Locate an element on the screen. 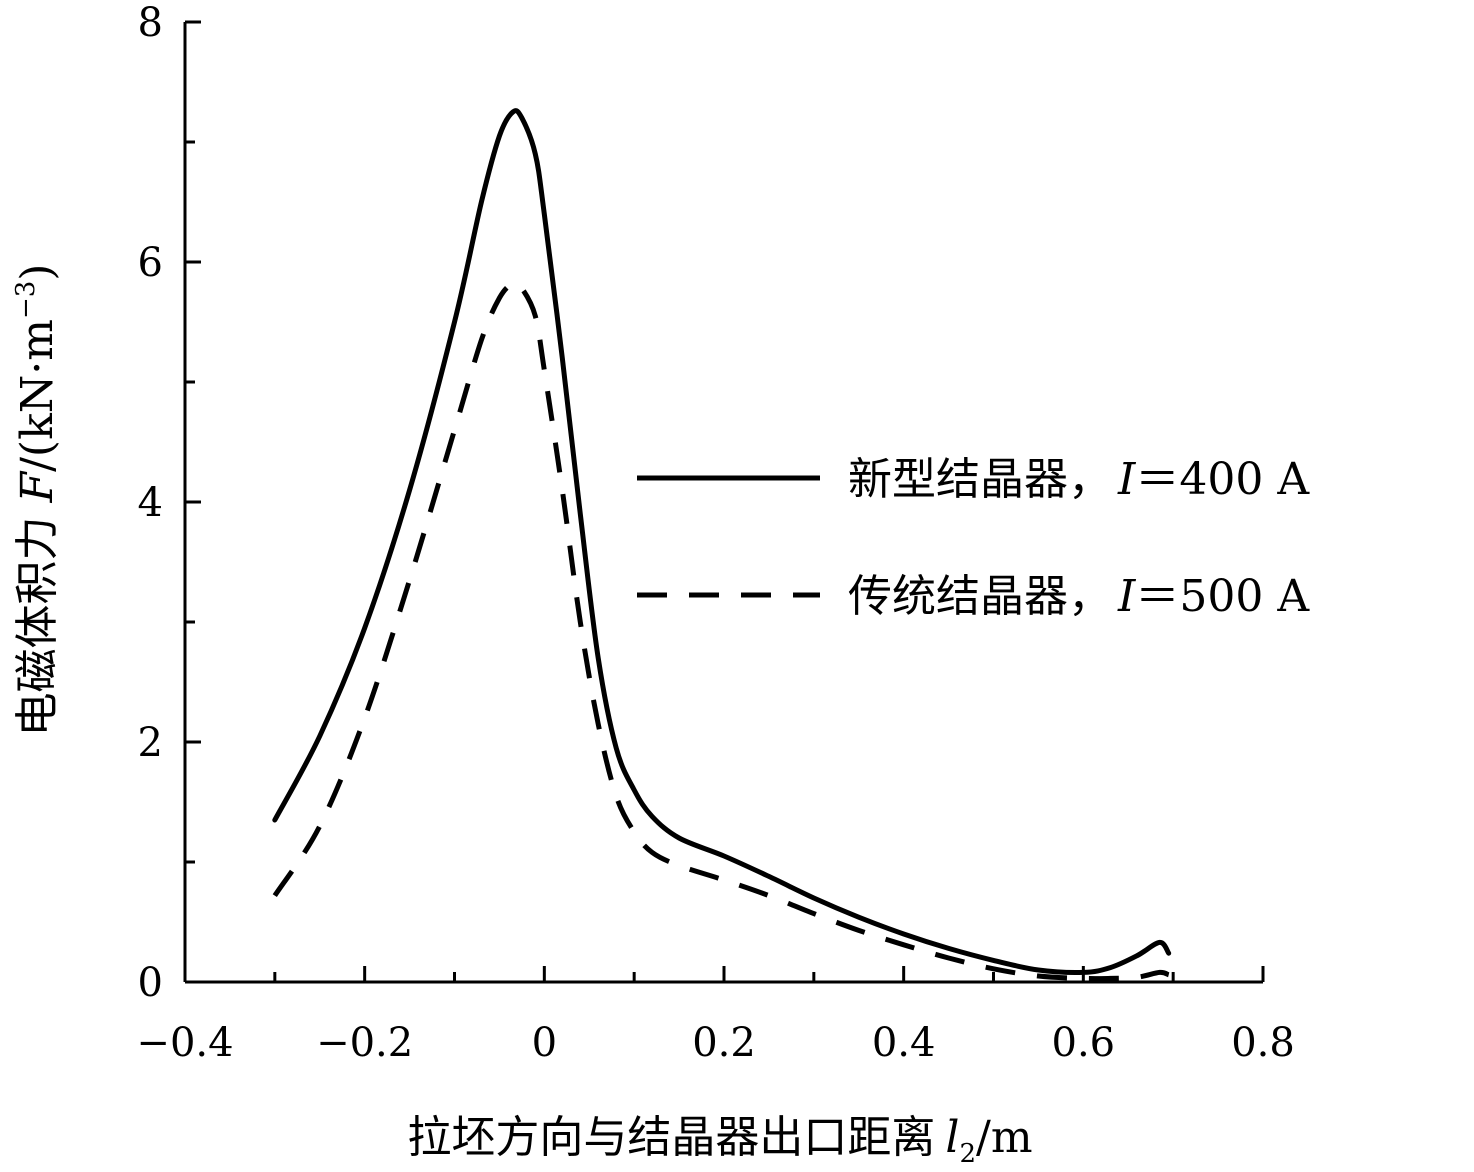 This screenshot has height=1172, width=1474. y-axis-title-prefix: 电磁体积力 is located at coordinates (37, 626).